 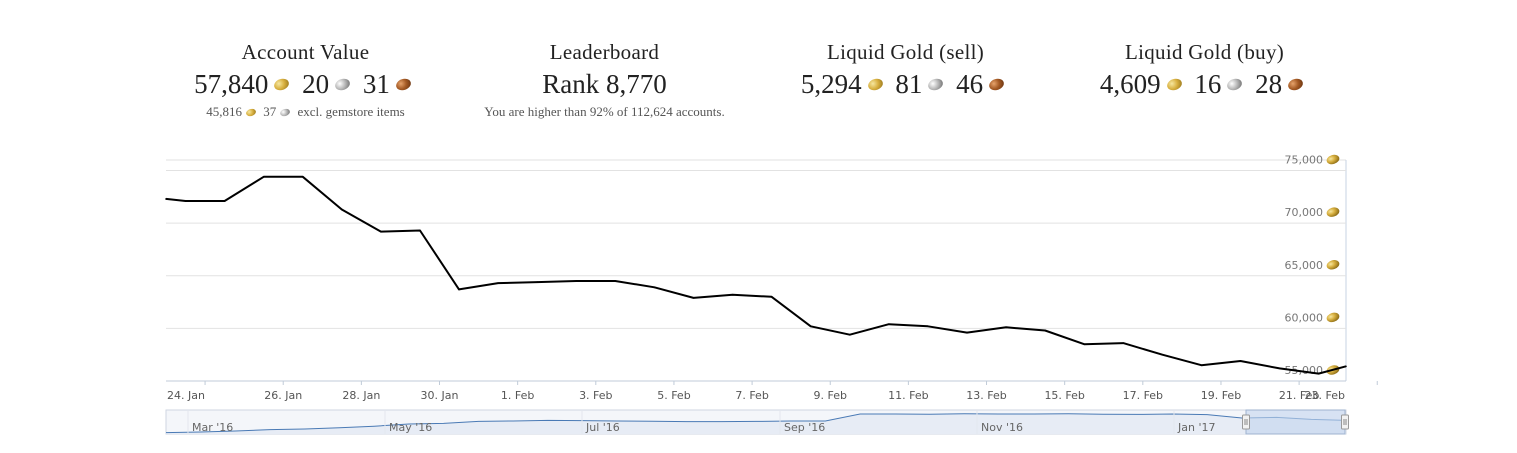 I want to click on liquid-gold-sell-title: Liquid Gold (sell), so click(x=905, y=52).